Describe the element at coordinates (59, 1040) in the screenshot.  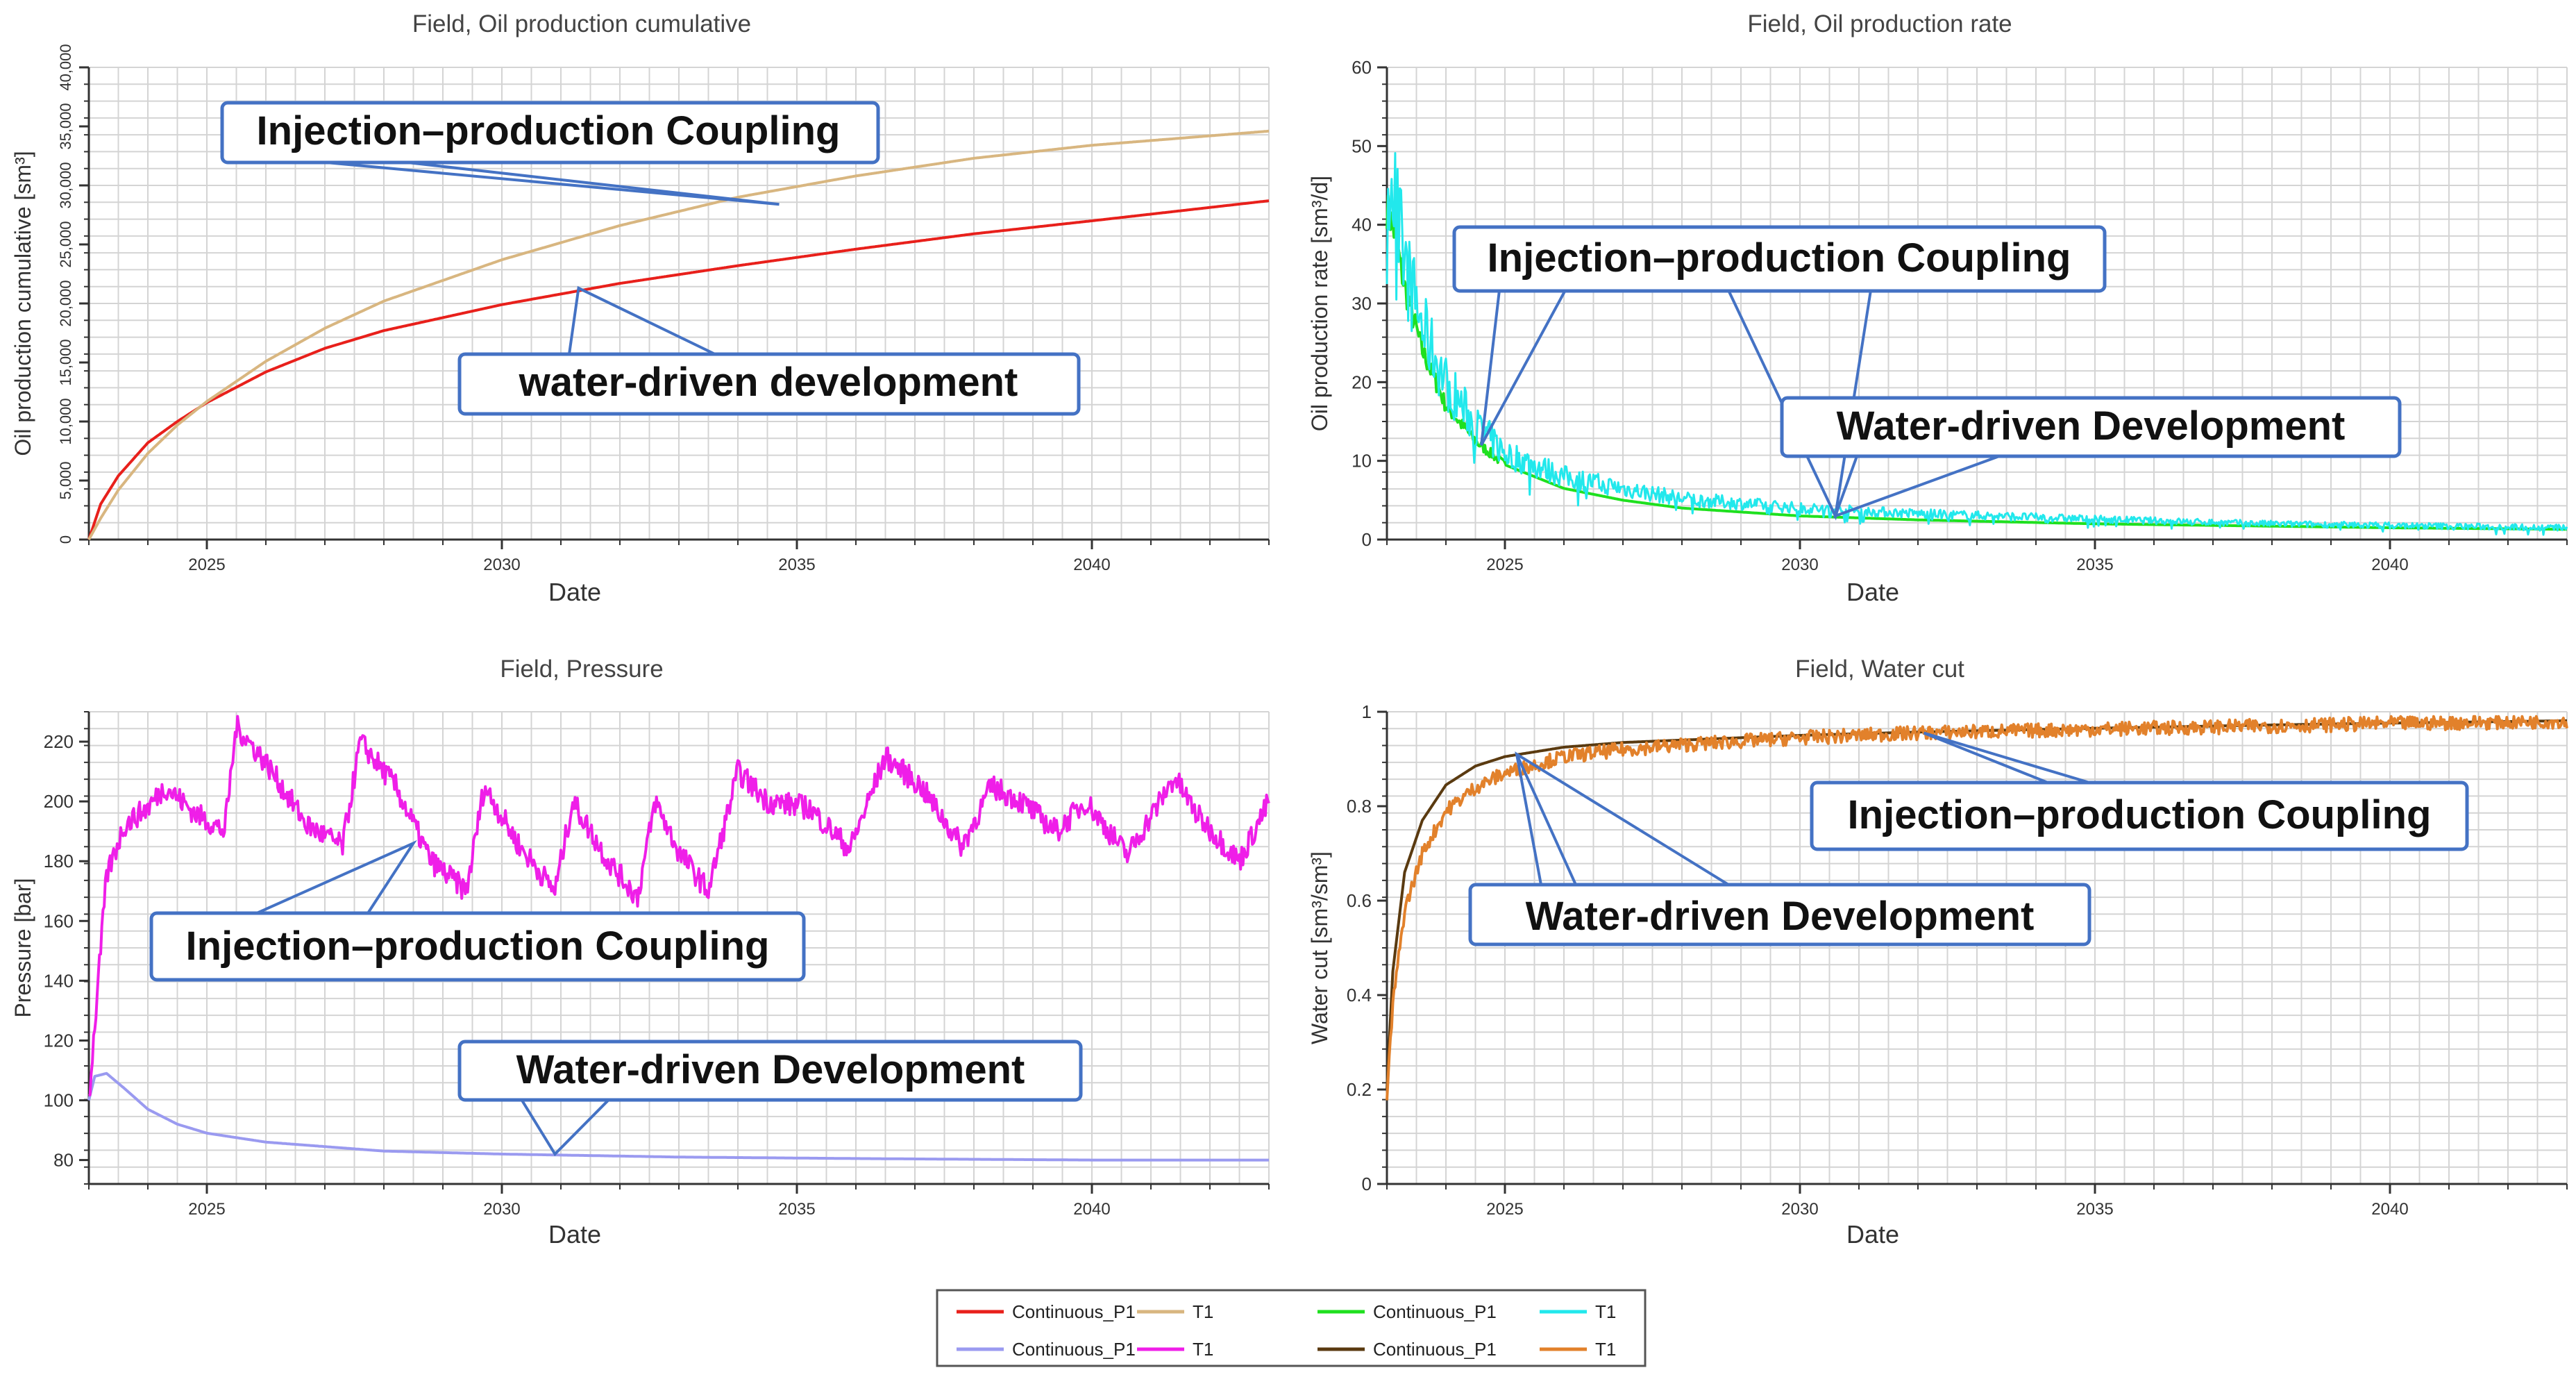
I see `y-tick-label: 120` at that location.